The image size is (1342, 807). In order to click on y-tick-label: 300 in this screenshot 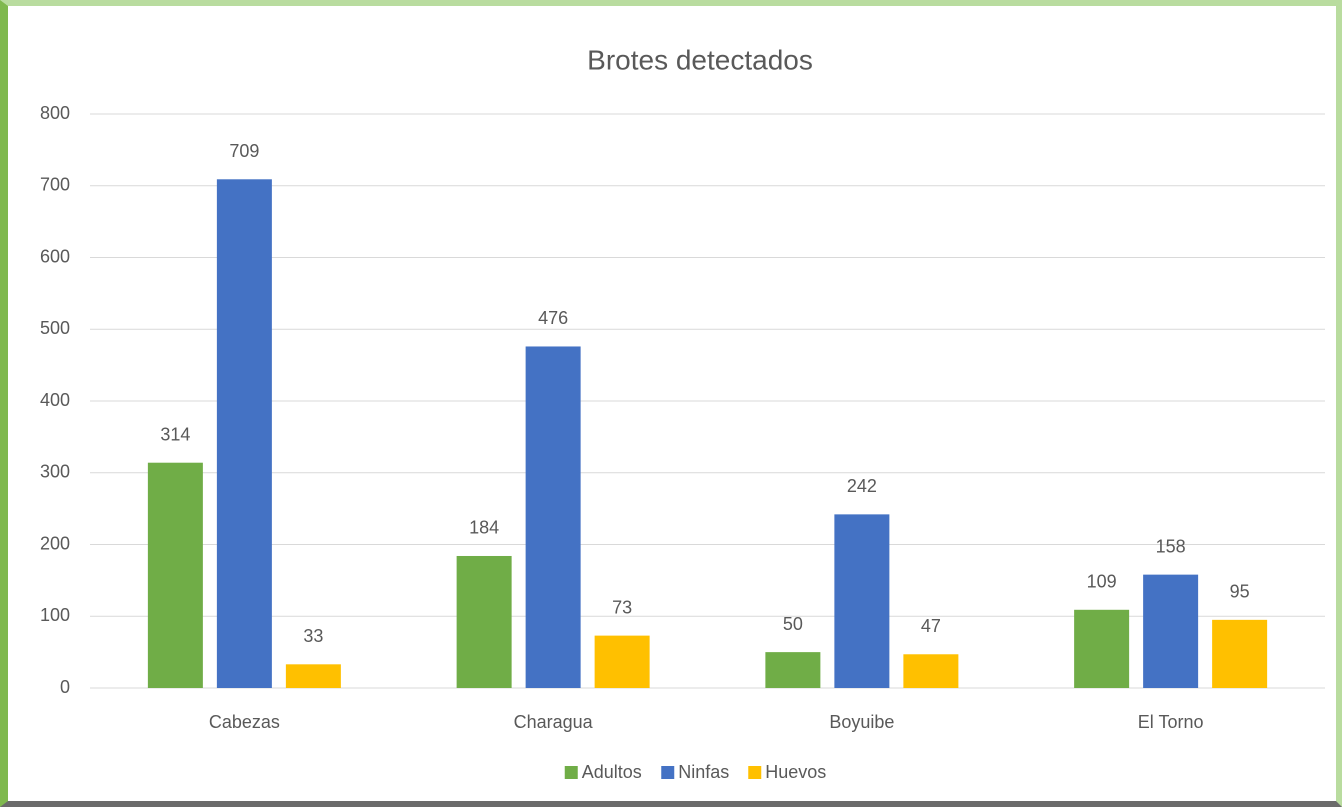, I will do `click(55, 472)`.